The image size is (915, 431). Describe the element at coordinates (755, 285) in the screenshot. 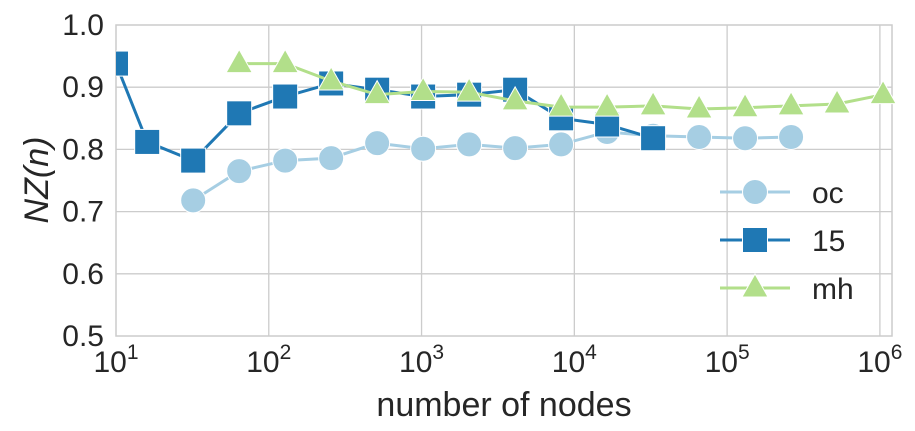

I see `legend-marker-mh` at that location.